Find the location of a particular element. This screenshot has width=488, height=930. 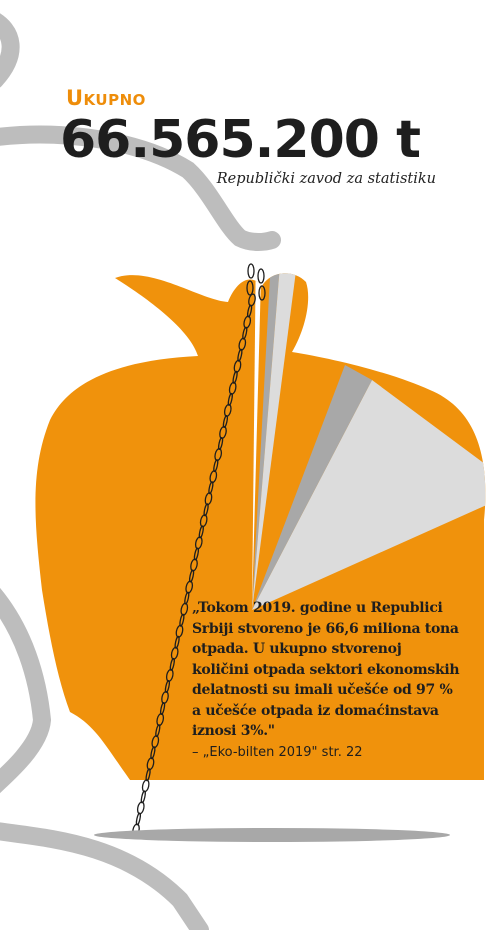

total-label: Ukupno is located at coordinates (106, 98).